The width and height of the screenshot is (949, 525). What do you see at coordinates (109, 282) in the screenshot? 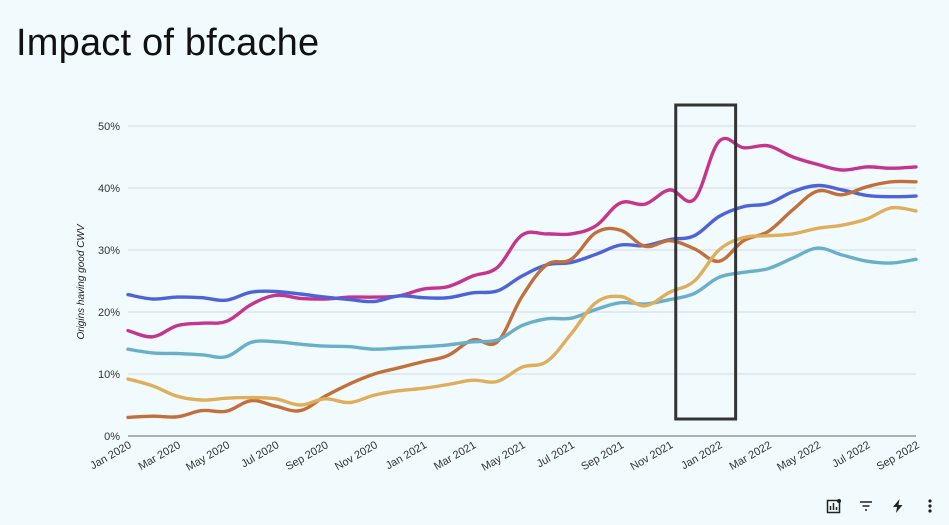
I see `y-axis-ticks: 0% 10% 20% 30% 40% 50%` at bounding box center [109, 282].